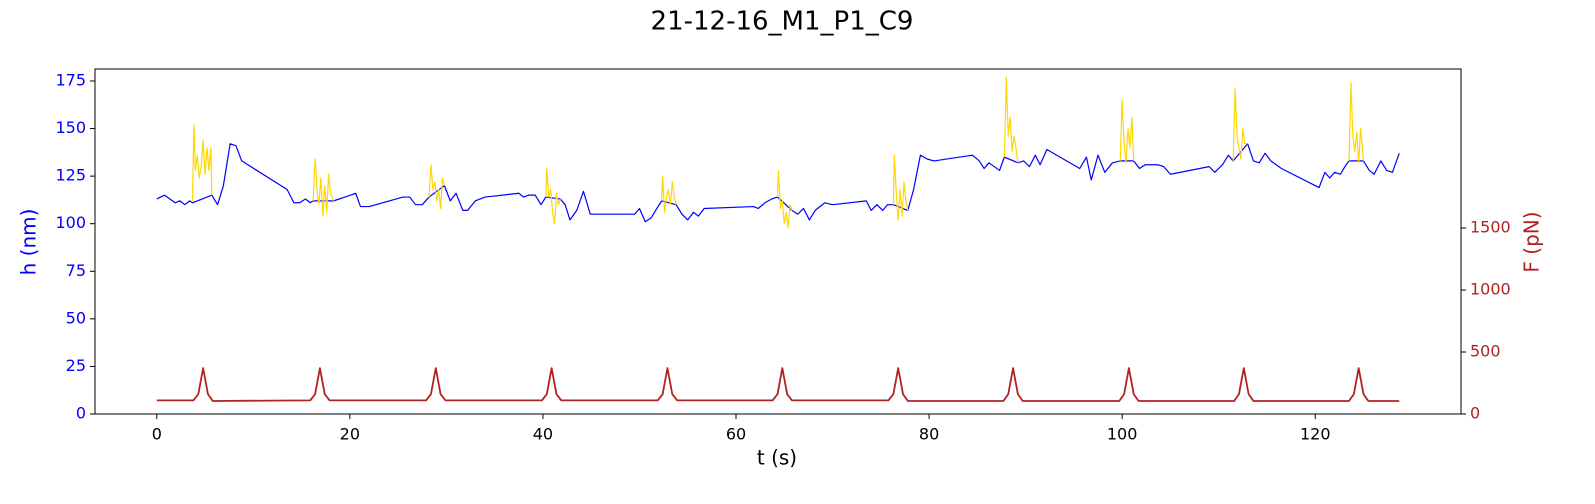 The width and height of the screenshot is (1595, 504). What do you see at coordinates (76, 317) in the screenshot?
I see `y-tick-label: 50` at bounding box center [76, 317].